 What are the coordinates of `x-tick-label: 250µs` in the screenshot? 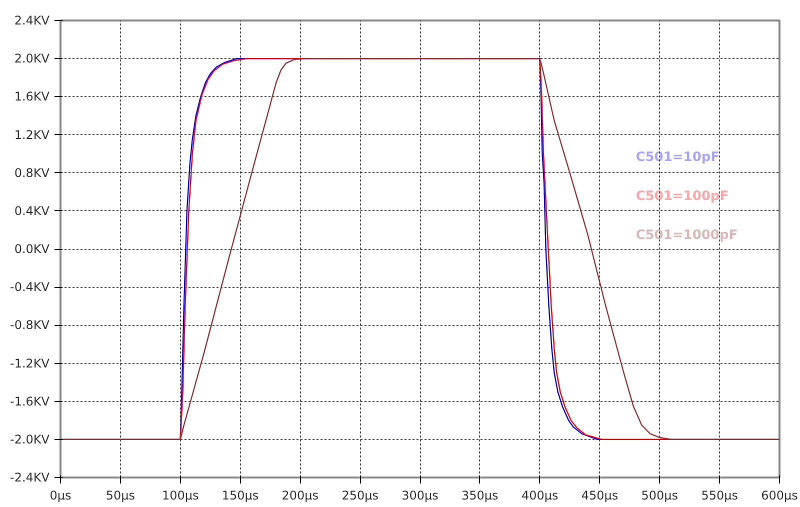 It's located at (360, 495).